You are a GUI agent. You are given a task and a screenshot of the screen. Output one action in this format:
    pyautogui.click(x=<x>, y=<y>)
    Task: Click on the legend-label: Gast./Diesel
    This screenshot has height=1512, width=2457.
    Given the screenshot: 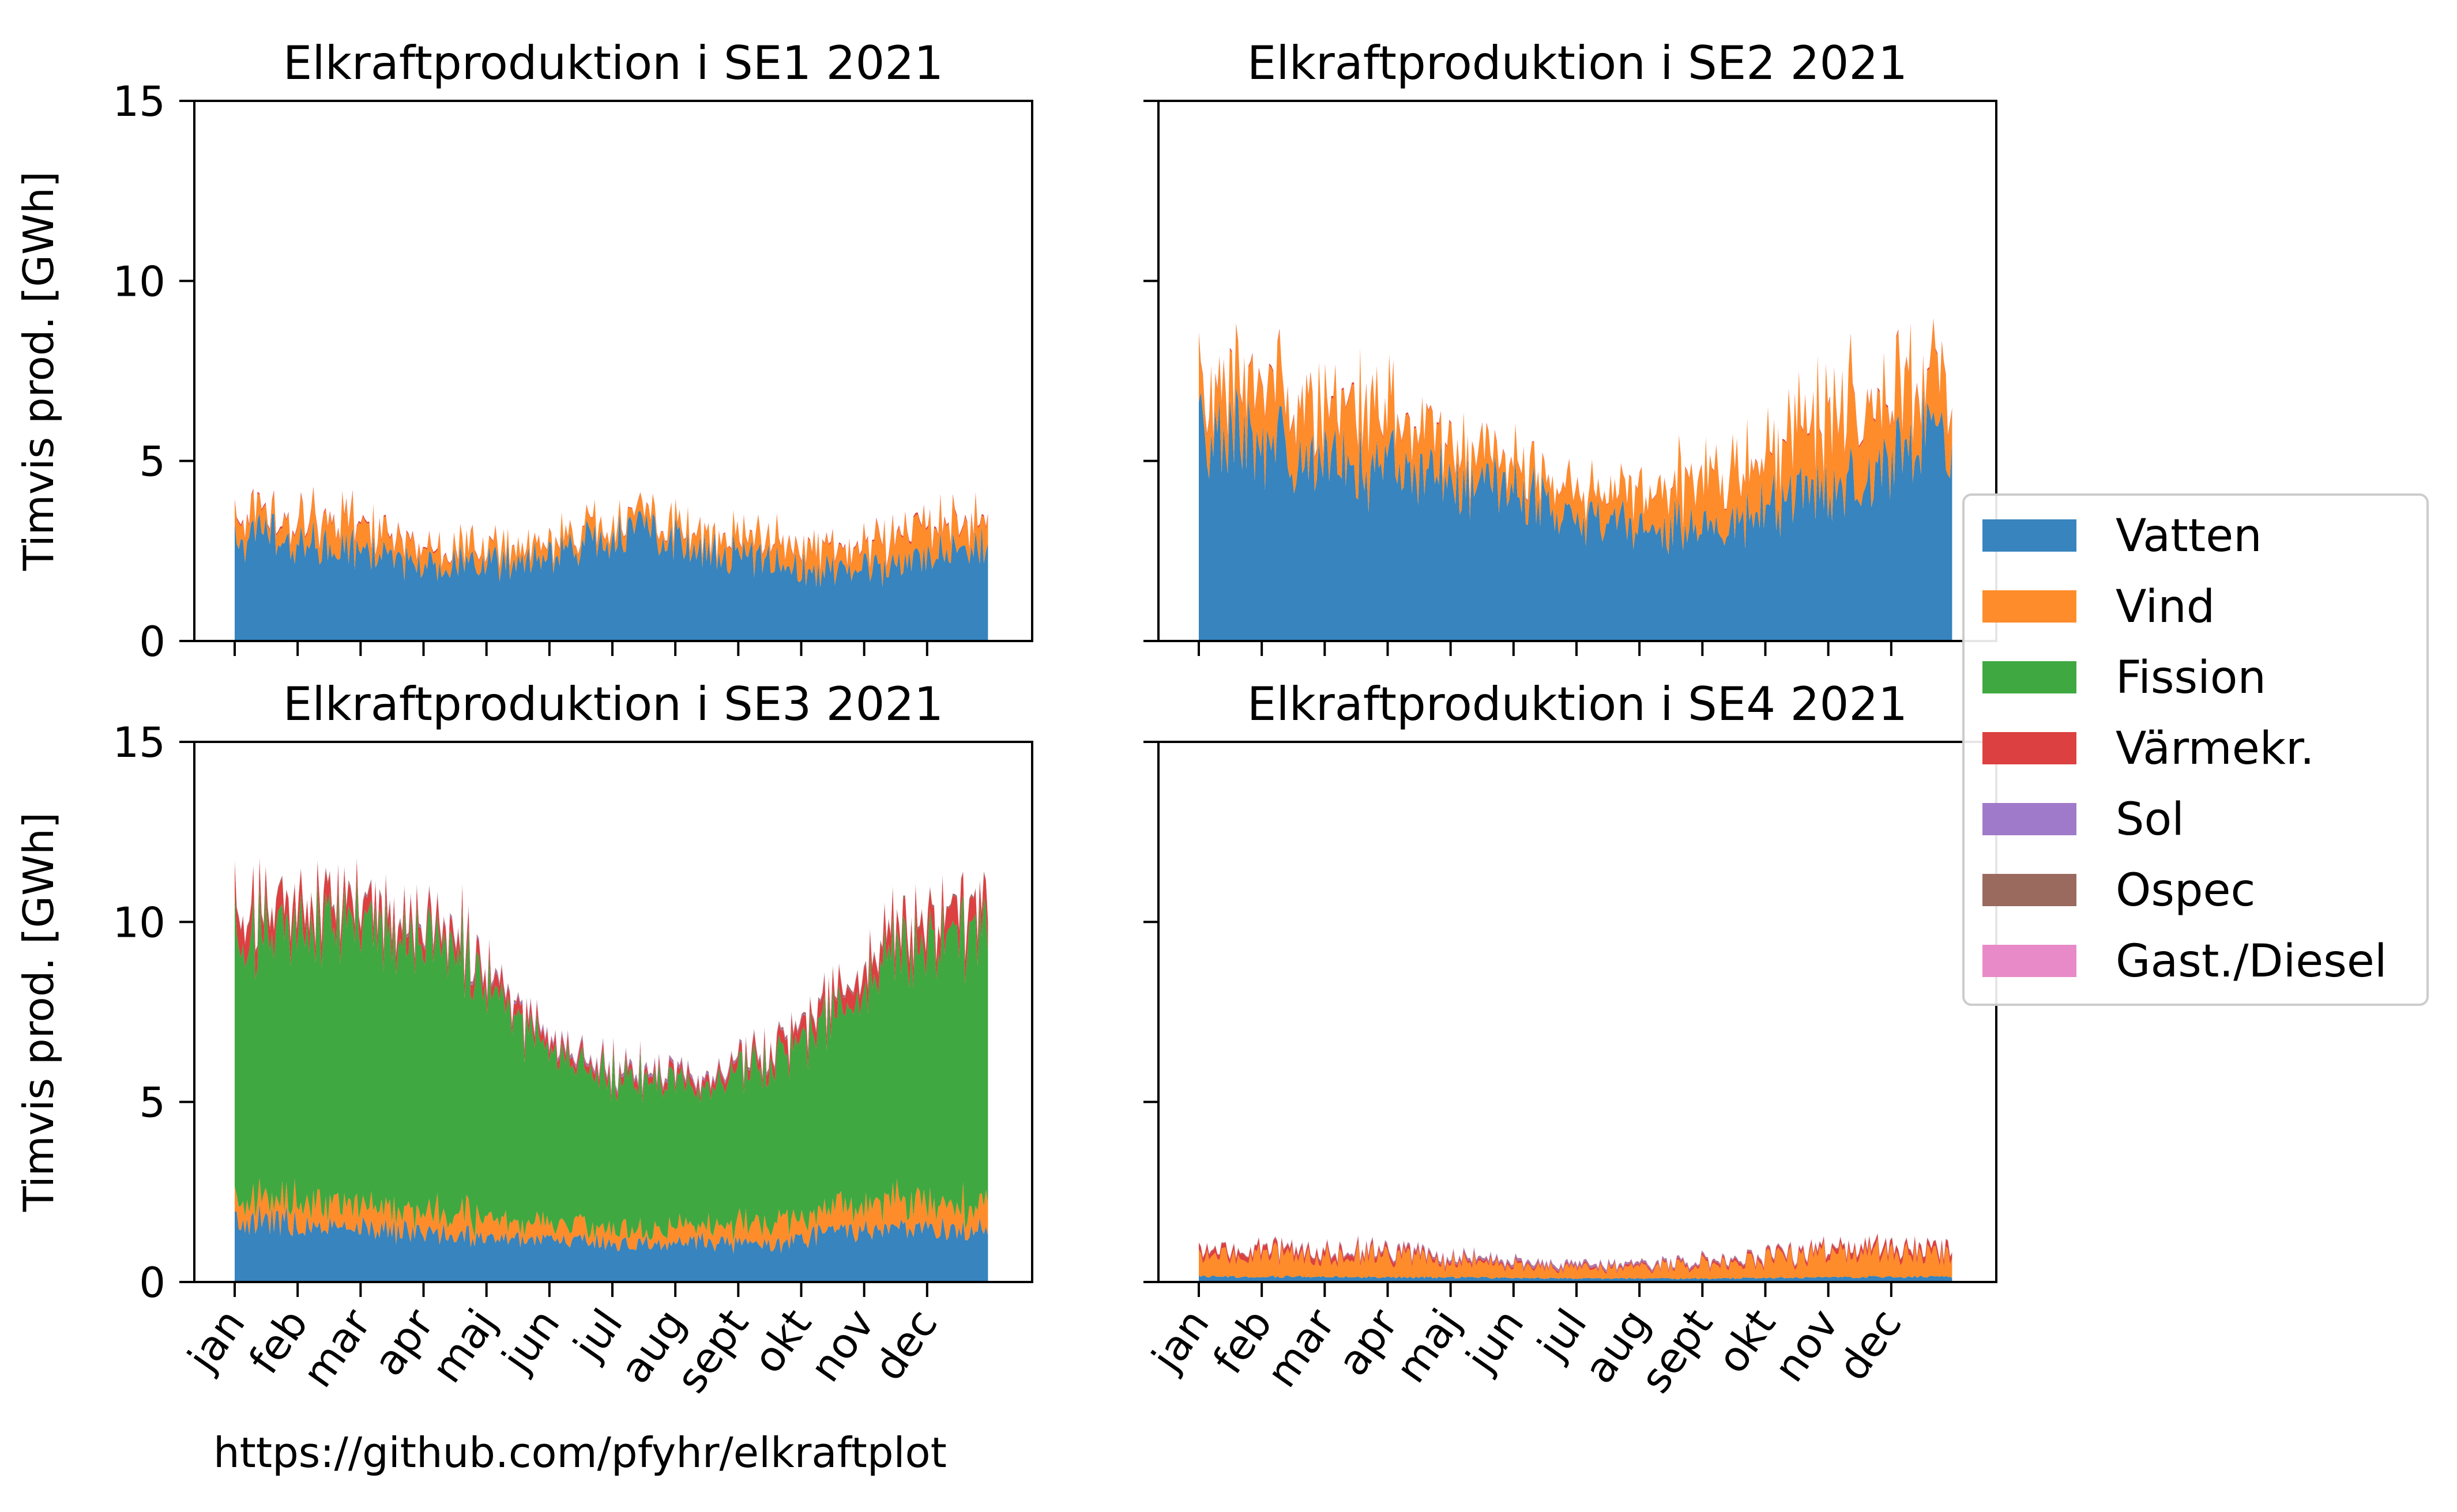 What is the action you would take?
    pyautogui.click(x=2251, y=962)
    